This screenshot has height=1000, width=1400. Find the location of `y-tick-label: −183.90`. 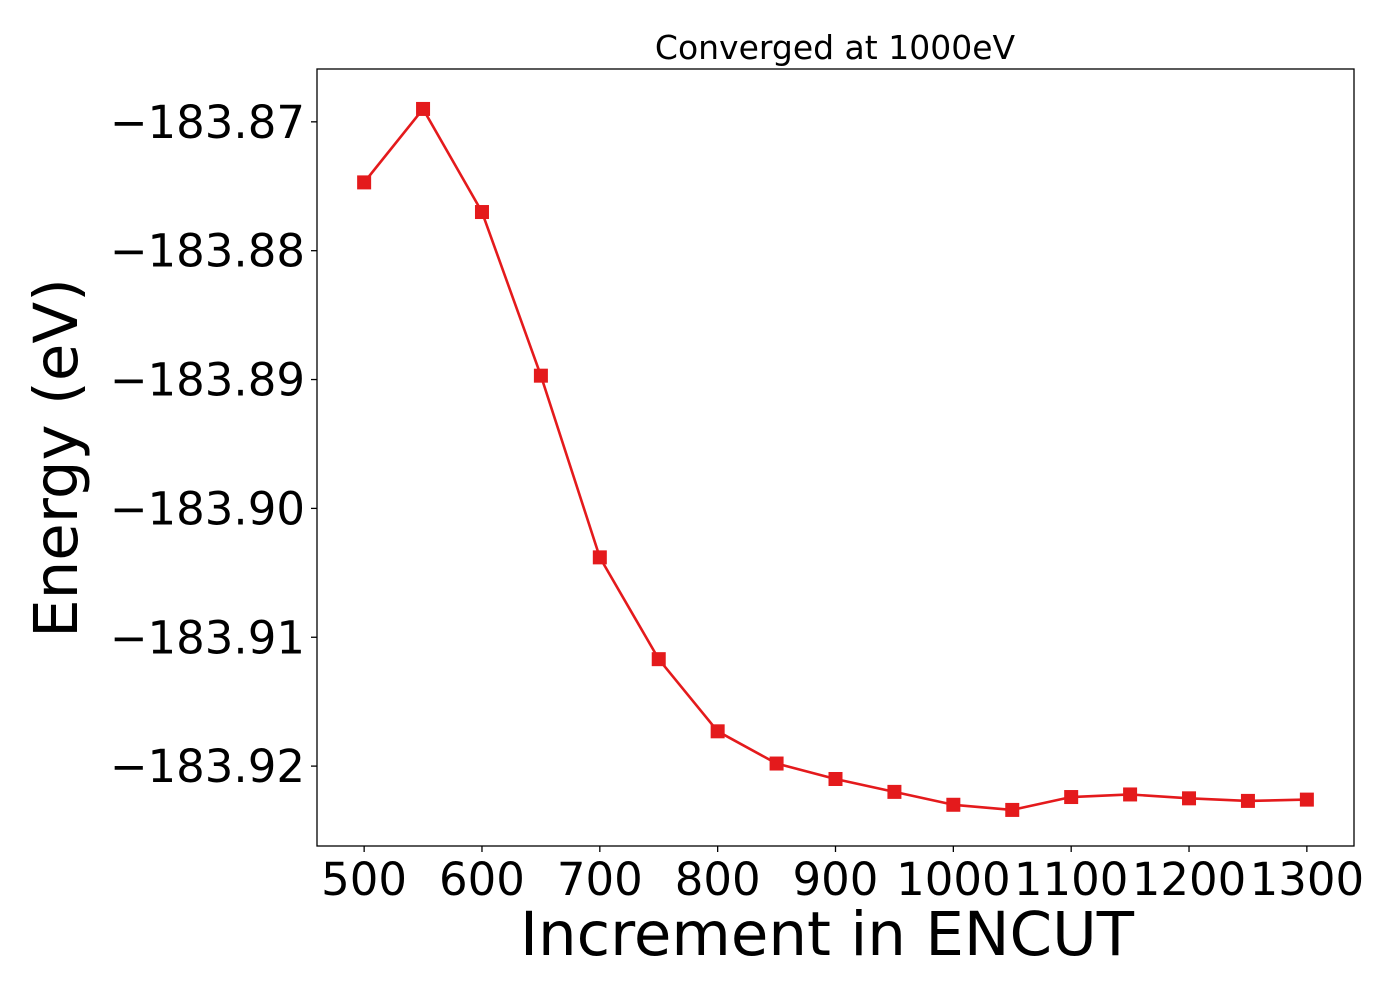

y-tick-label: −183.90 is located at coordinates (207, 508).